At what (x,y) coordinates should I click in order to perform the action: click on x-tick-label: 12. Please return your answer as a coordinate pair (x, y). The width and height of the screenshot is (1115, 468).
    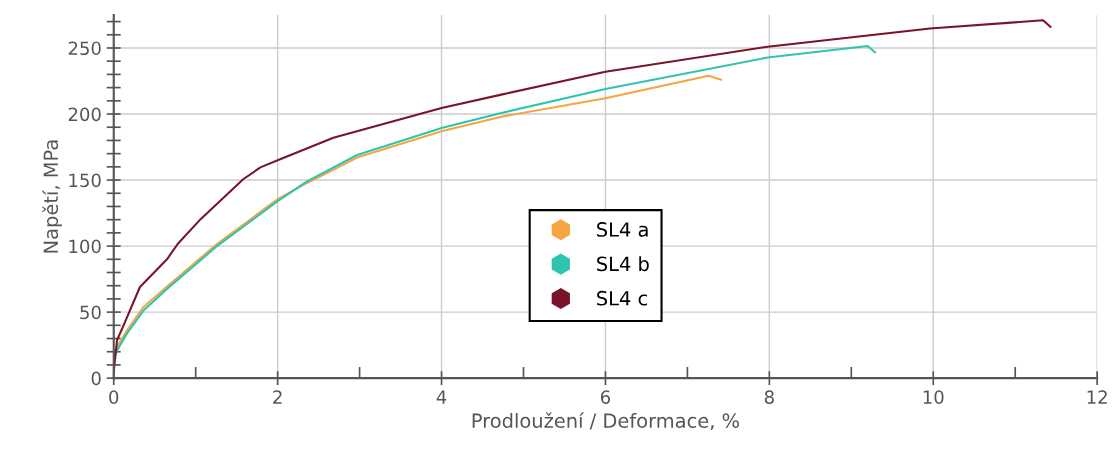
    Looking at the image, I should click on (1097, 397).